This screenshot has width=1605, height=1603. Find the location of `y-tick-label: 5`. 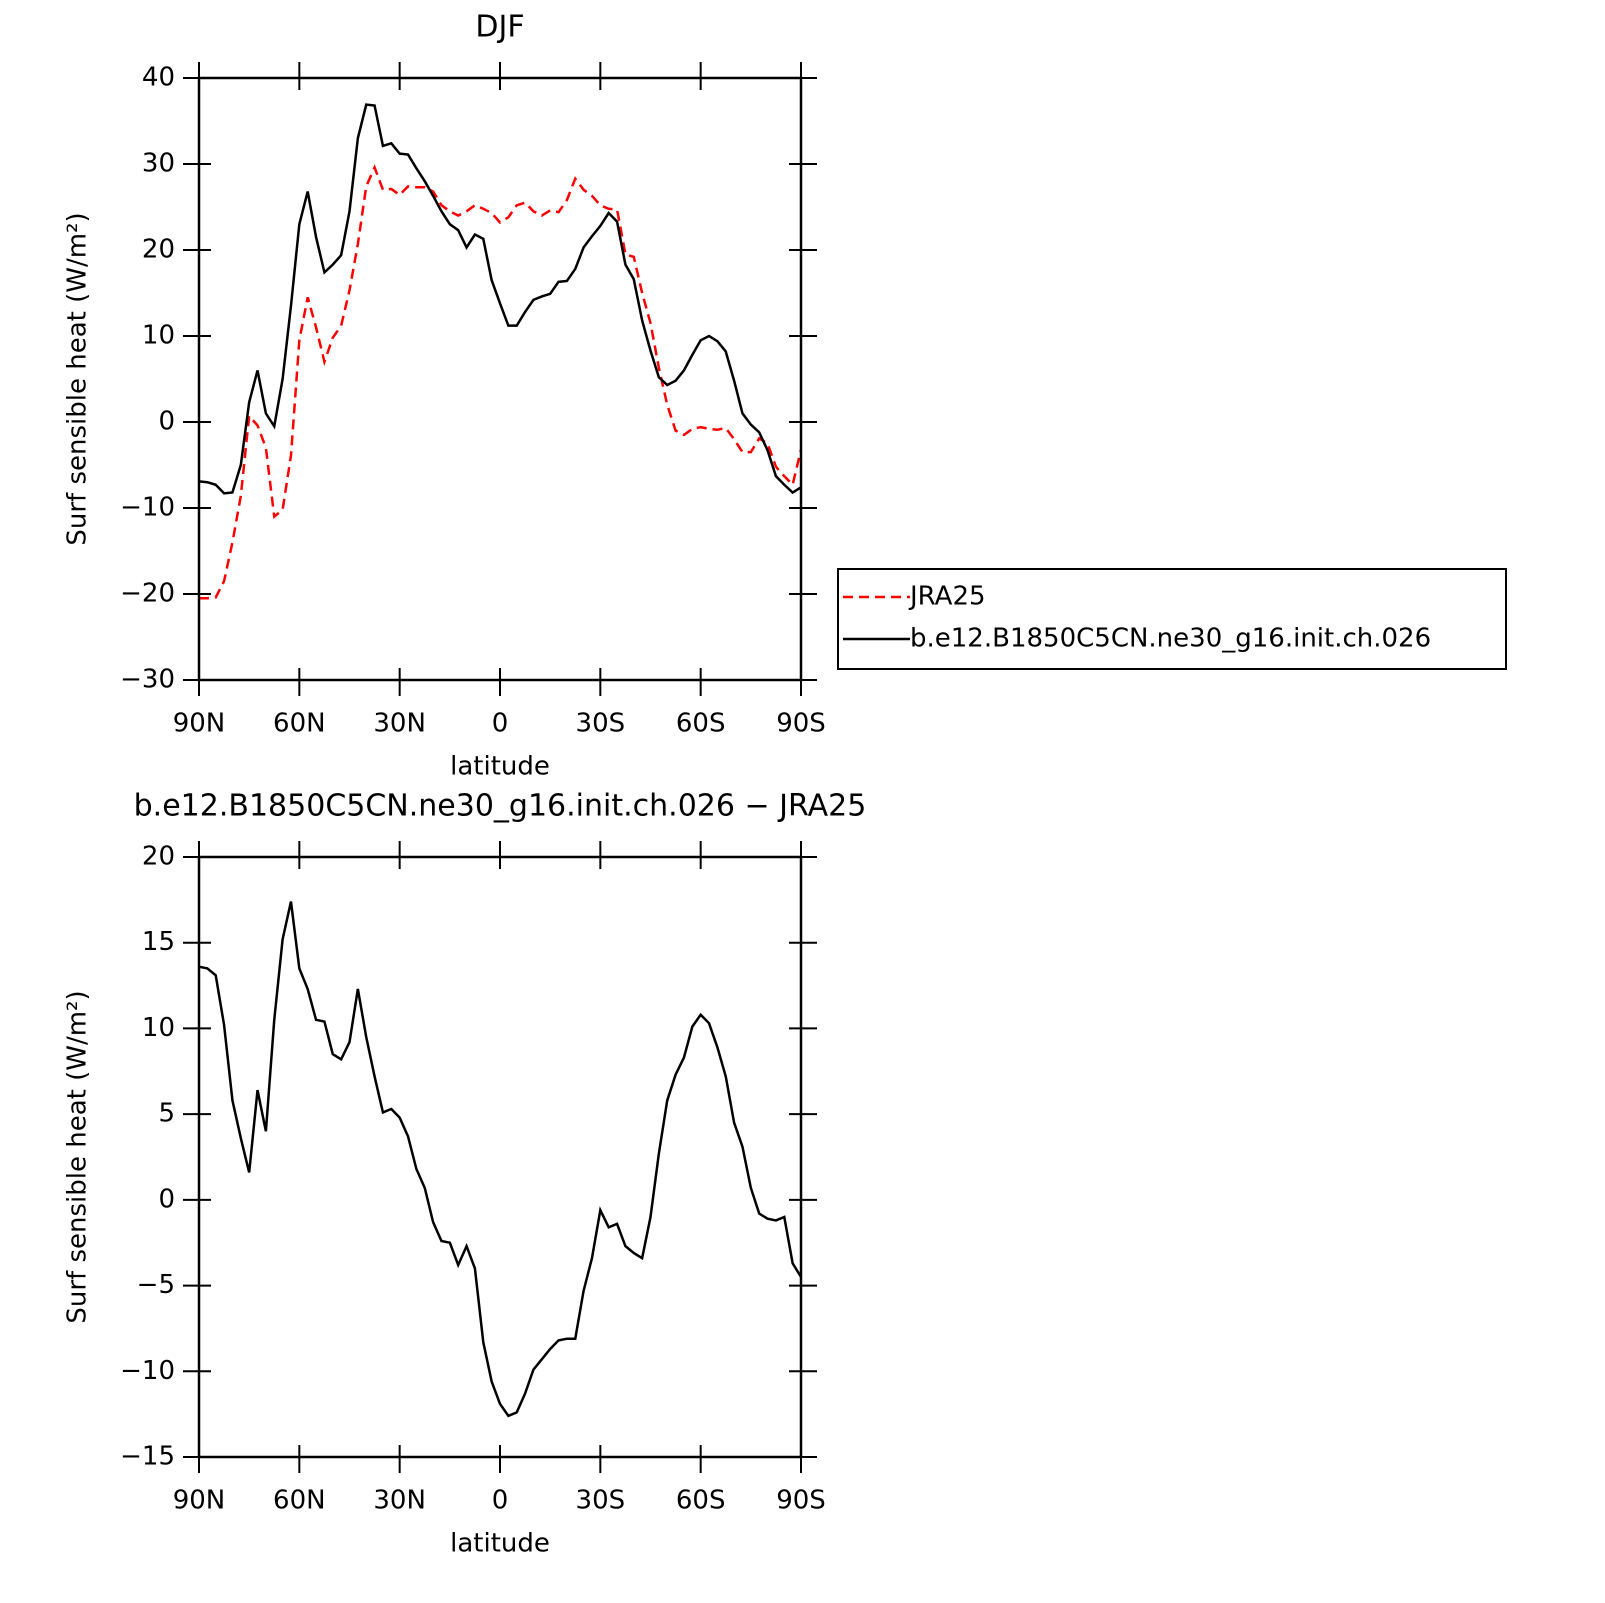

y-tick-label: 5 is located at coordinates (166, 1114).